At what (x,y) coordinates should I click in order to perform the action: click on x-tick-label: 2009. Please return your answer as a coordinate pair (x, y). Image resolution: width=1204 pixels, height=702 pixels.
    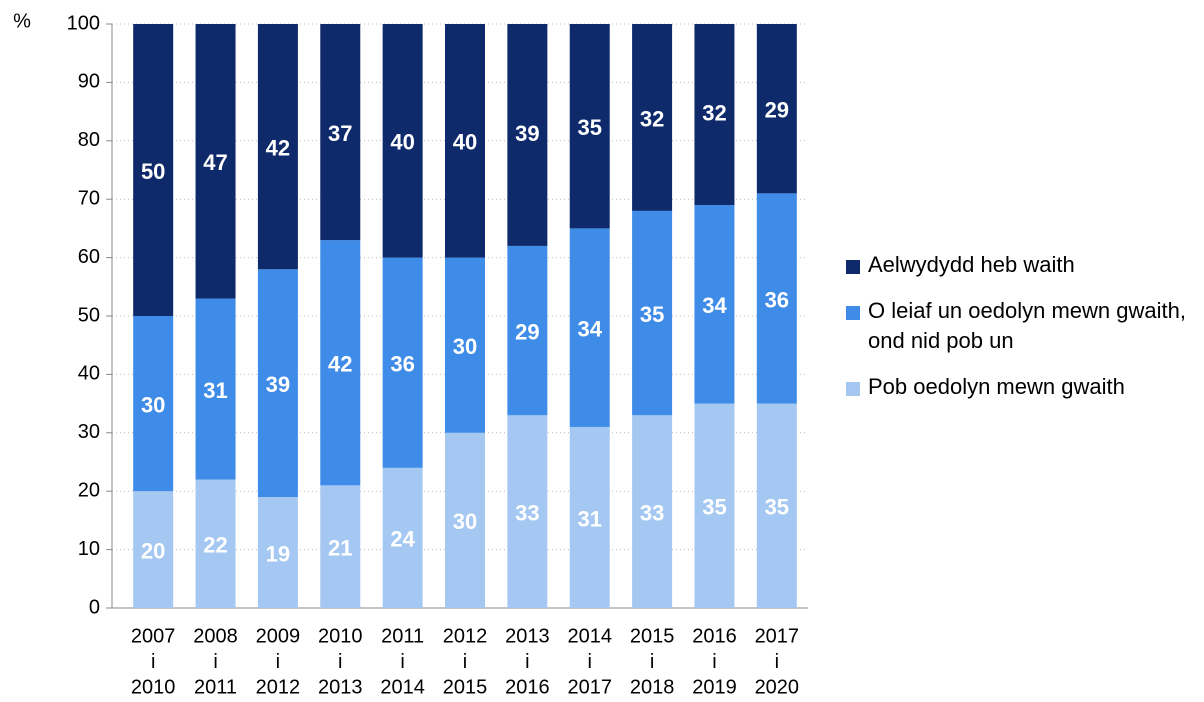
    Looking at the image, I should click on (278, 636).